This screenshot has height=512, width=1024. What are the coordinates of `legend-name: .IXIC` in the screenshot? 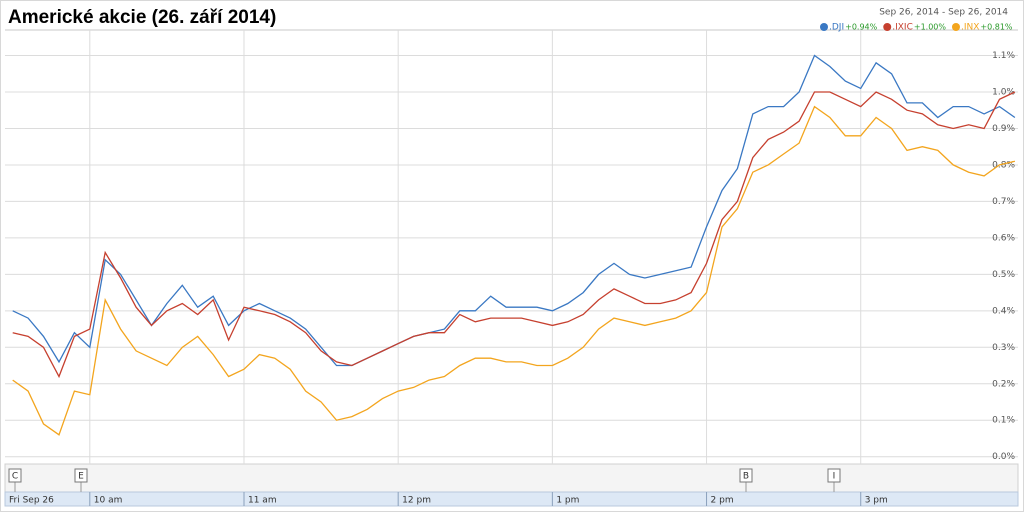 It's located at (902, 28).